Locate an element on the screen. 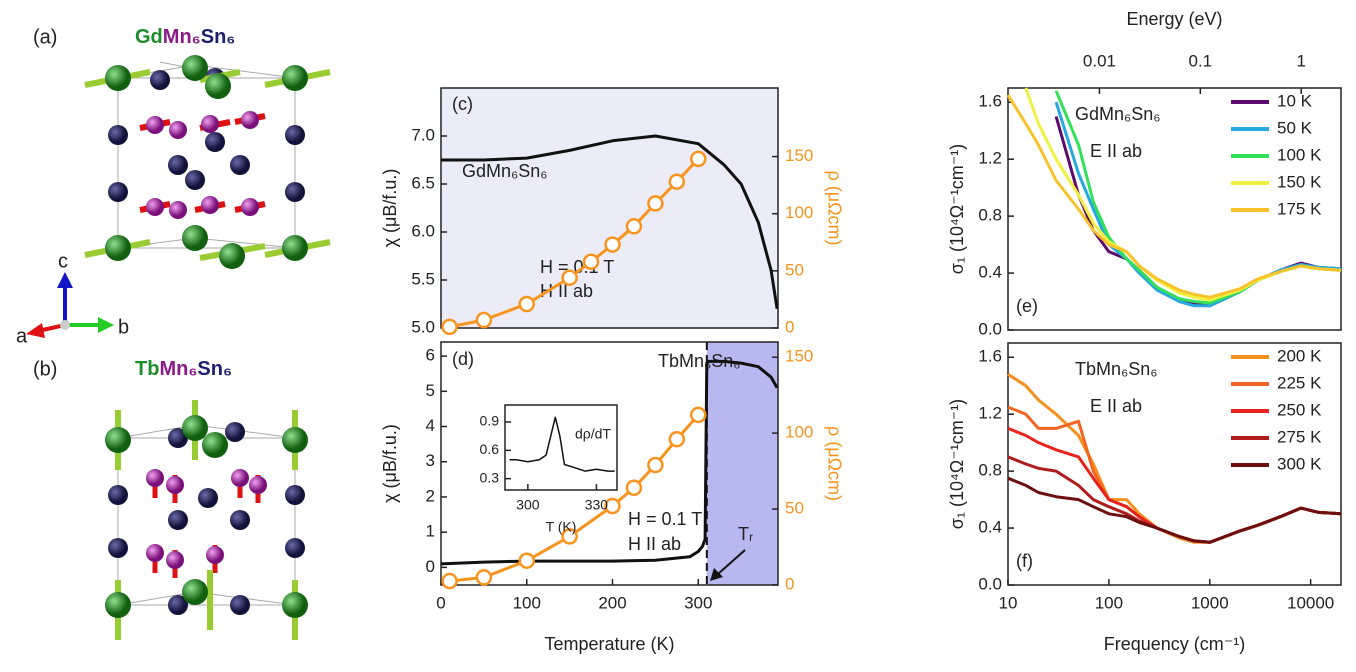 The image size is (1356, 672). legend-label: 50 K is located at coordinates (1295, 127).